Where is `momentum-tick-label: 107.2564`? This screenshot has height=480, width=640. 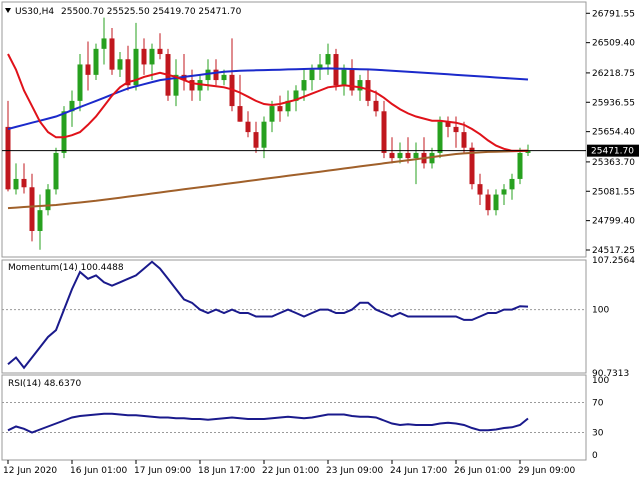
momentum-tick-label: 107.2564 is located at coordinates (613, 261).